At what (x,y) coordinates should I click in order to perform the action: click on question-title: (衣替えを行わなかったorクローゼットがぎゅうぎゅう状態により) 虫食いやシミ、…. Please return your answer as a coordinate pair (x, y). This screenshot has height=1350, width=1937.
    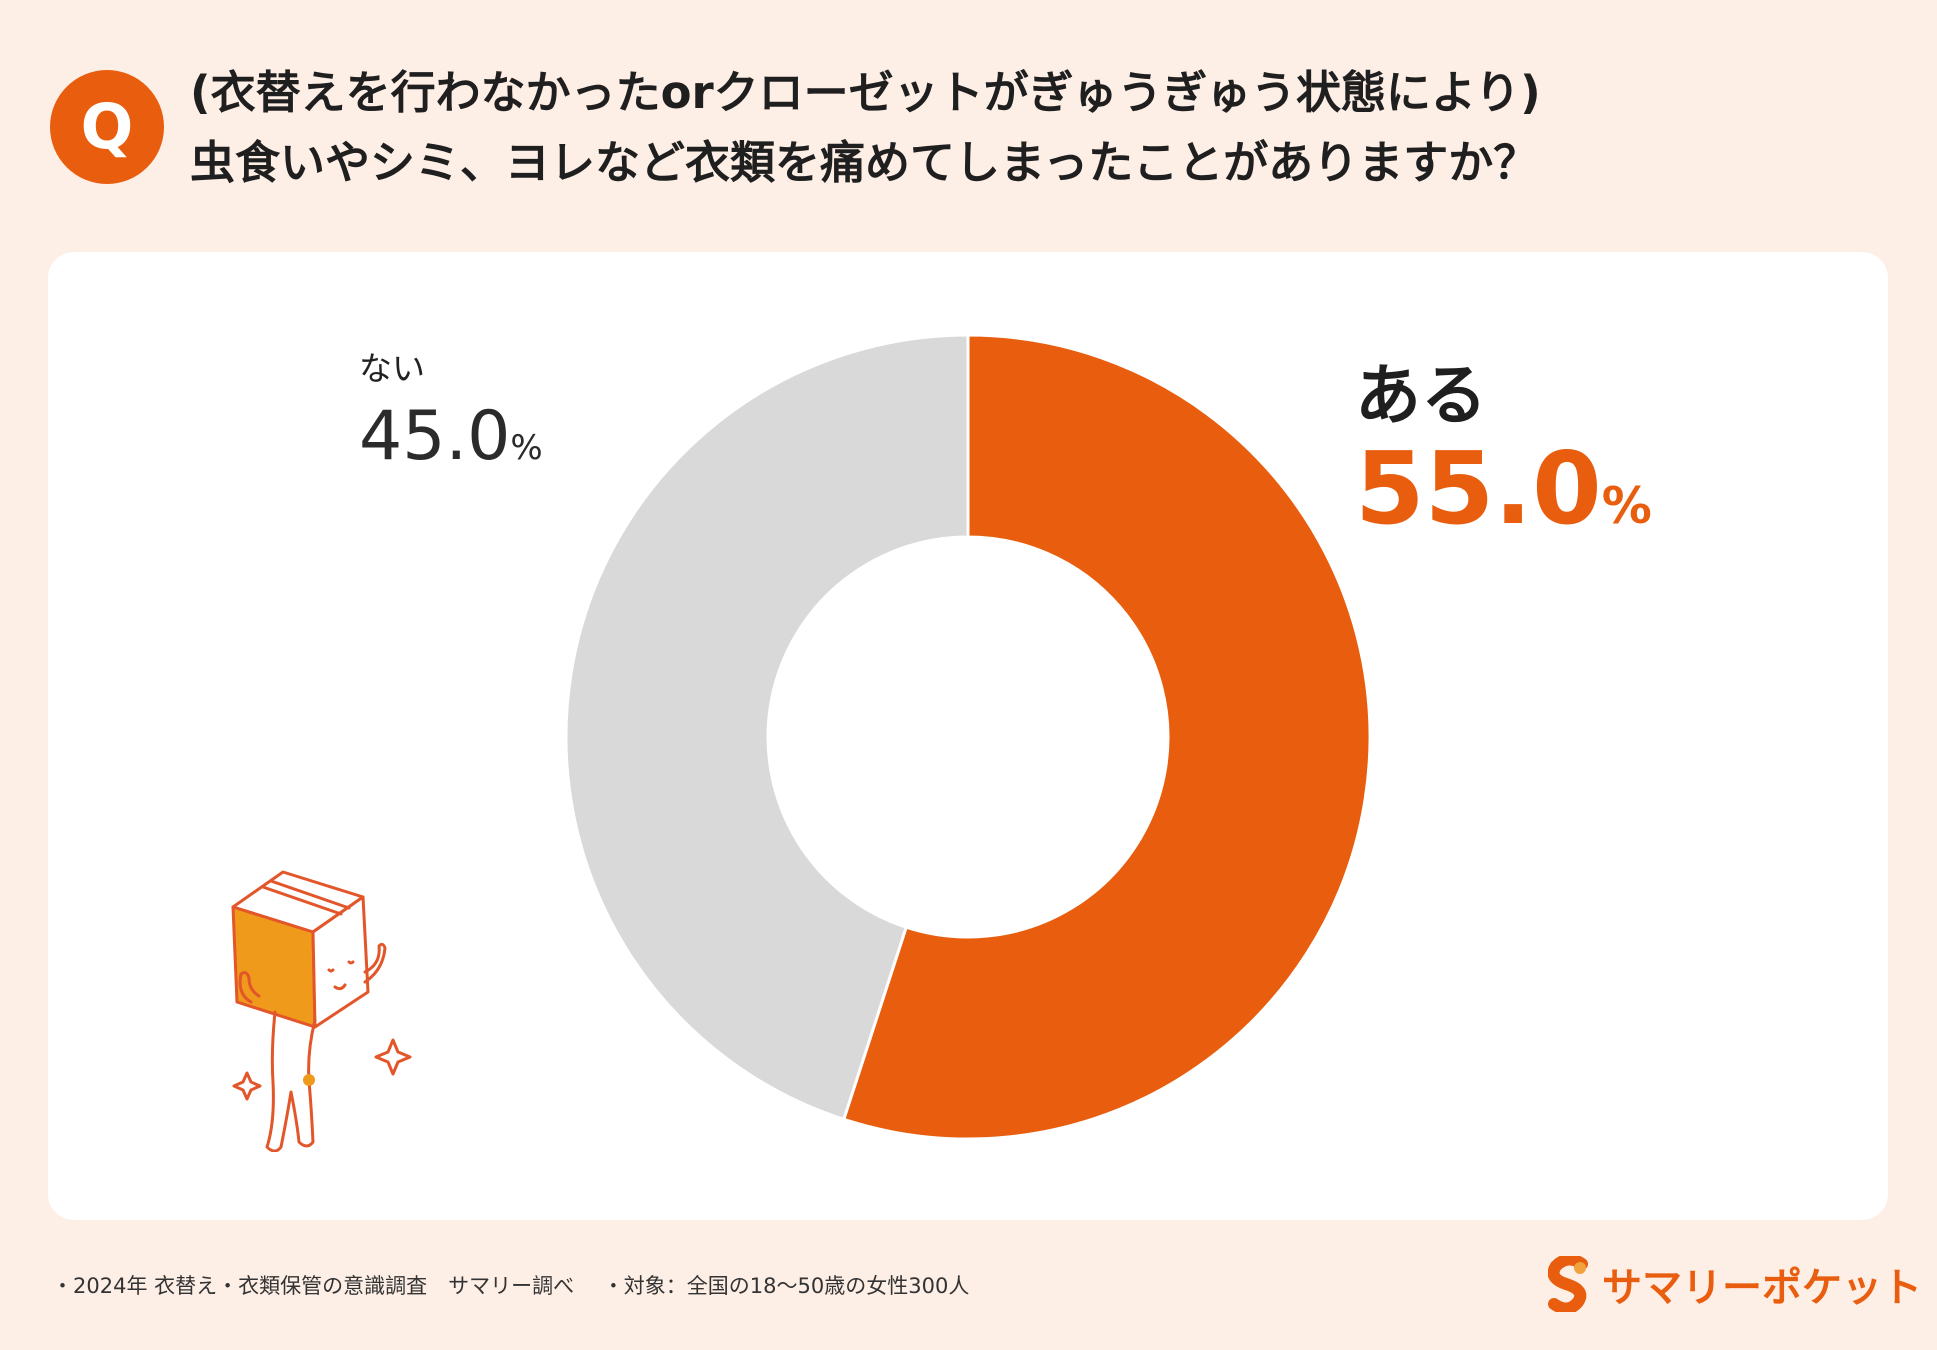
    Looking at the image, I should click on (1040, 128).